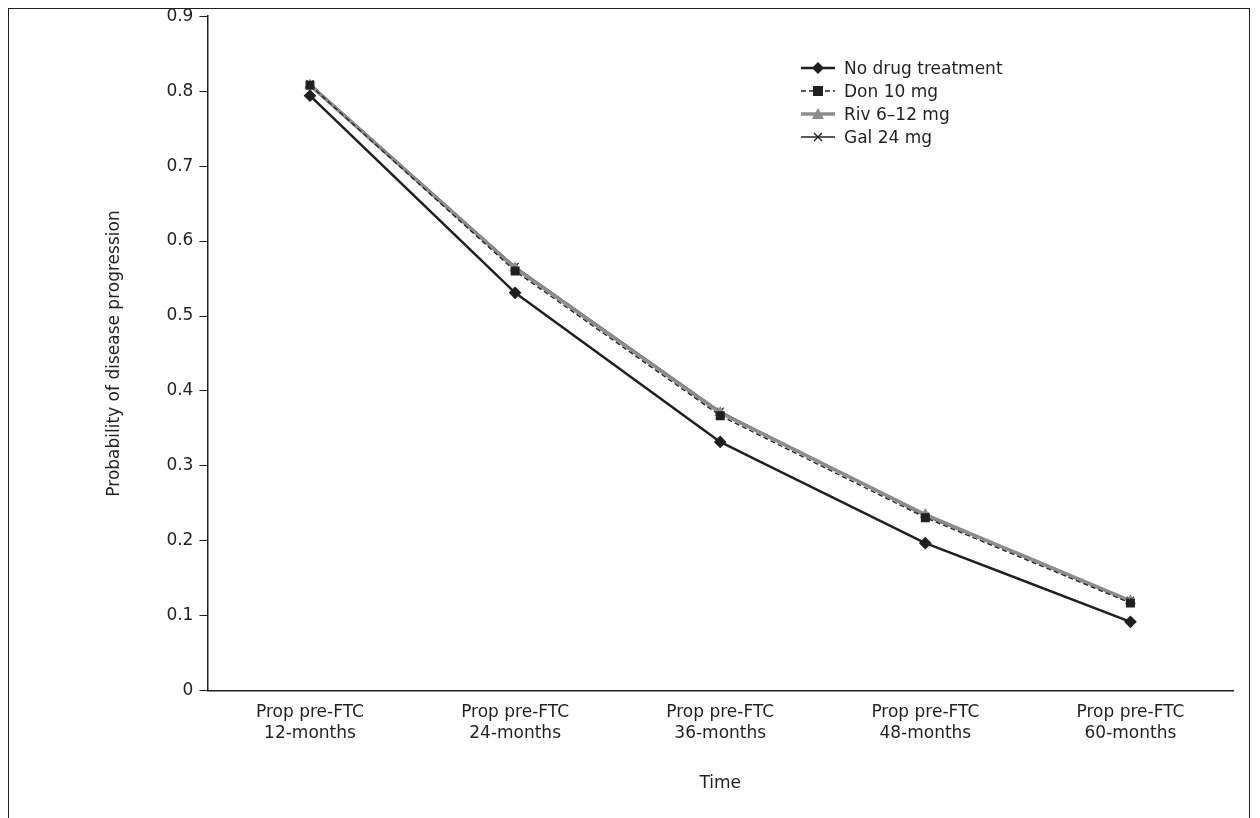  What do you see at coordinates (720, 782) in the screenshot?
I see `x-axis-title: Time` at bounding box center [720, 782].